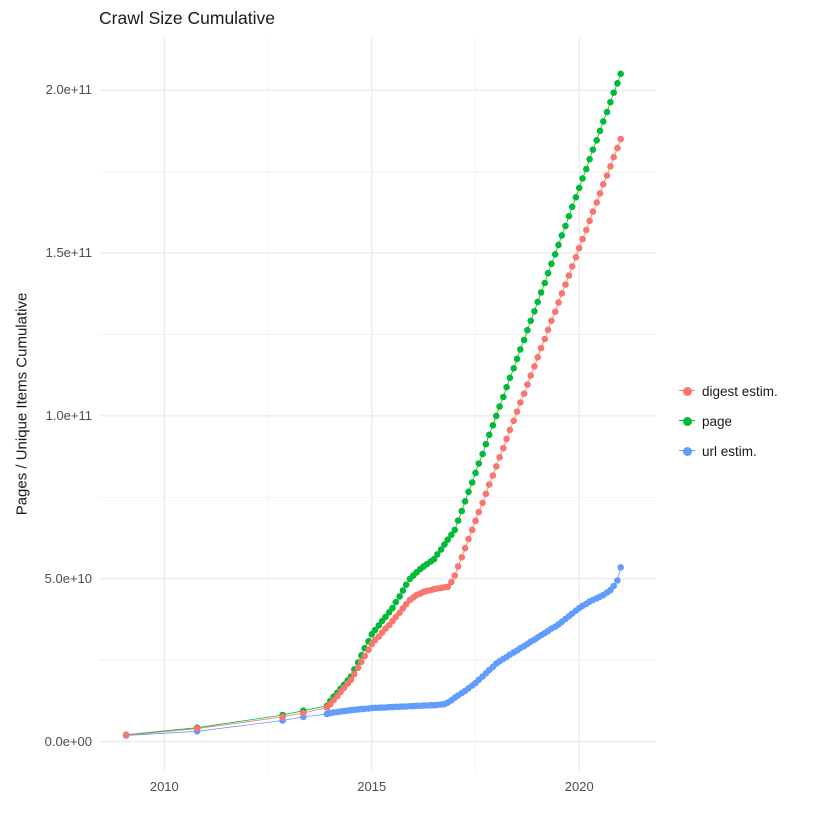 Image resolution: width=826 pixels, height=827 pixels. I want to click on y-tick-label: 1.0e+11, so click(68, 415).